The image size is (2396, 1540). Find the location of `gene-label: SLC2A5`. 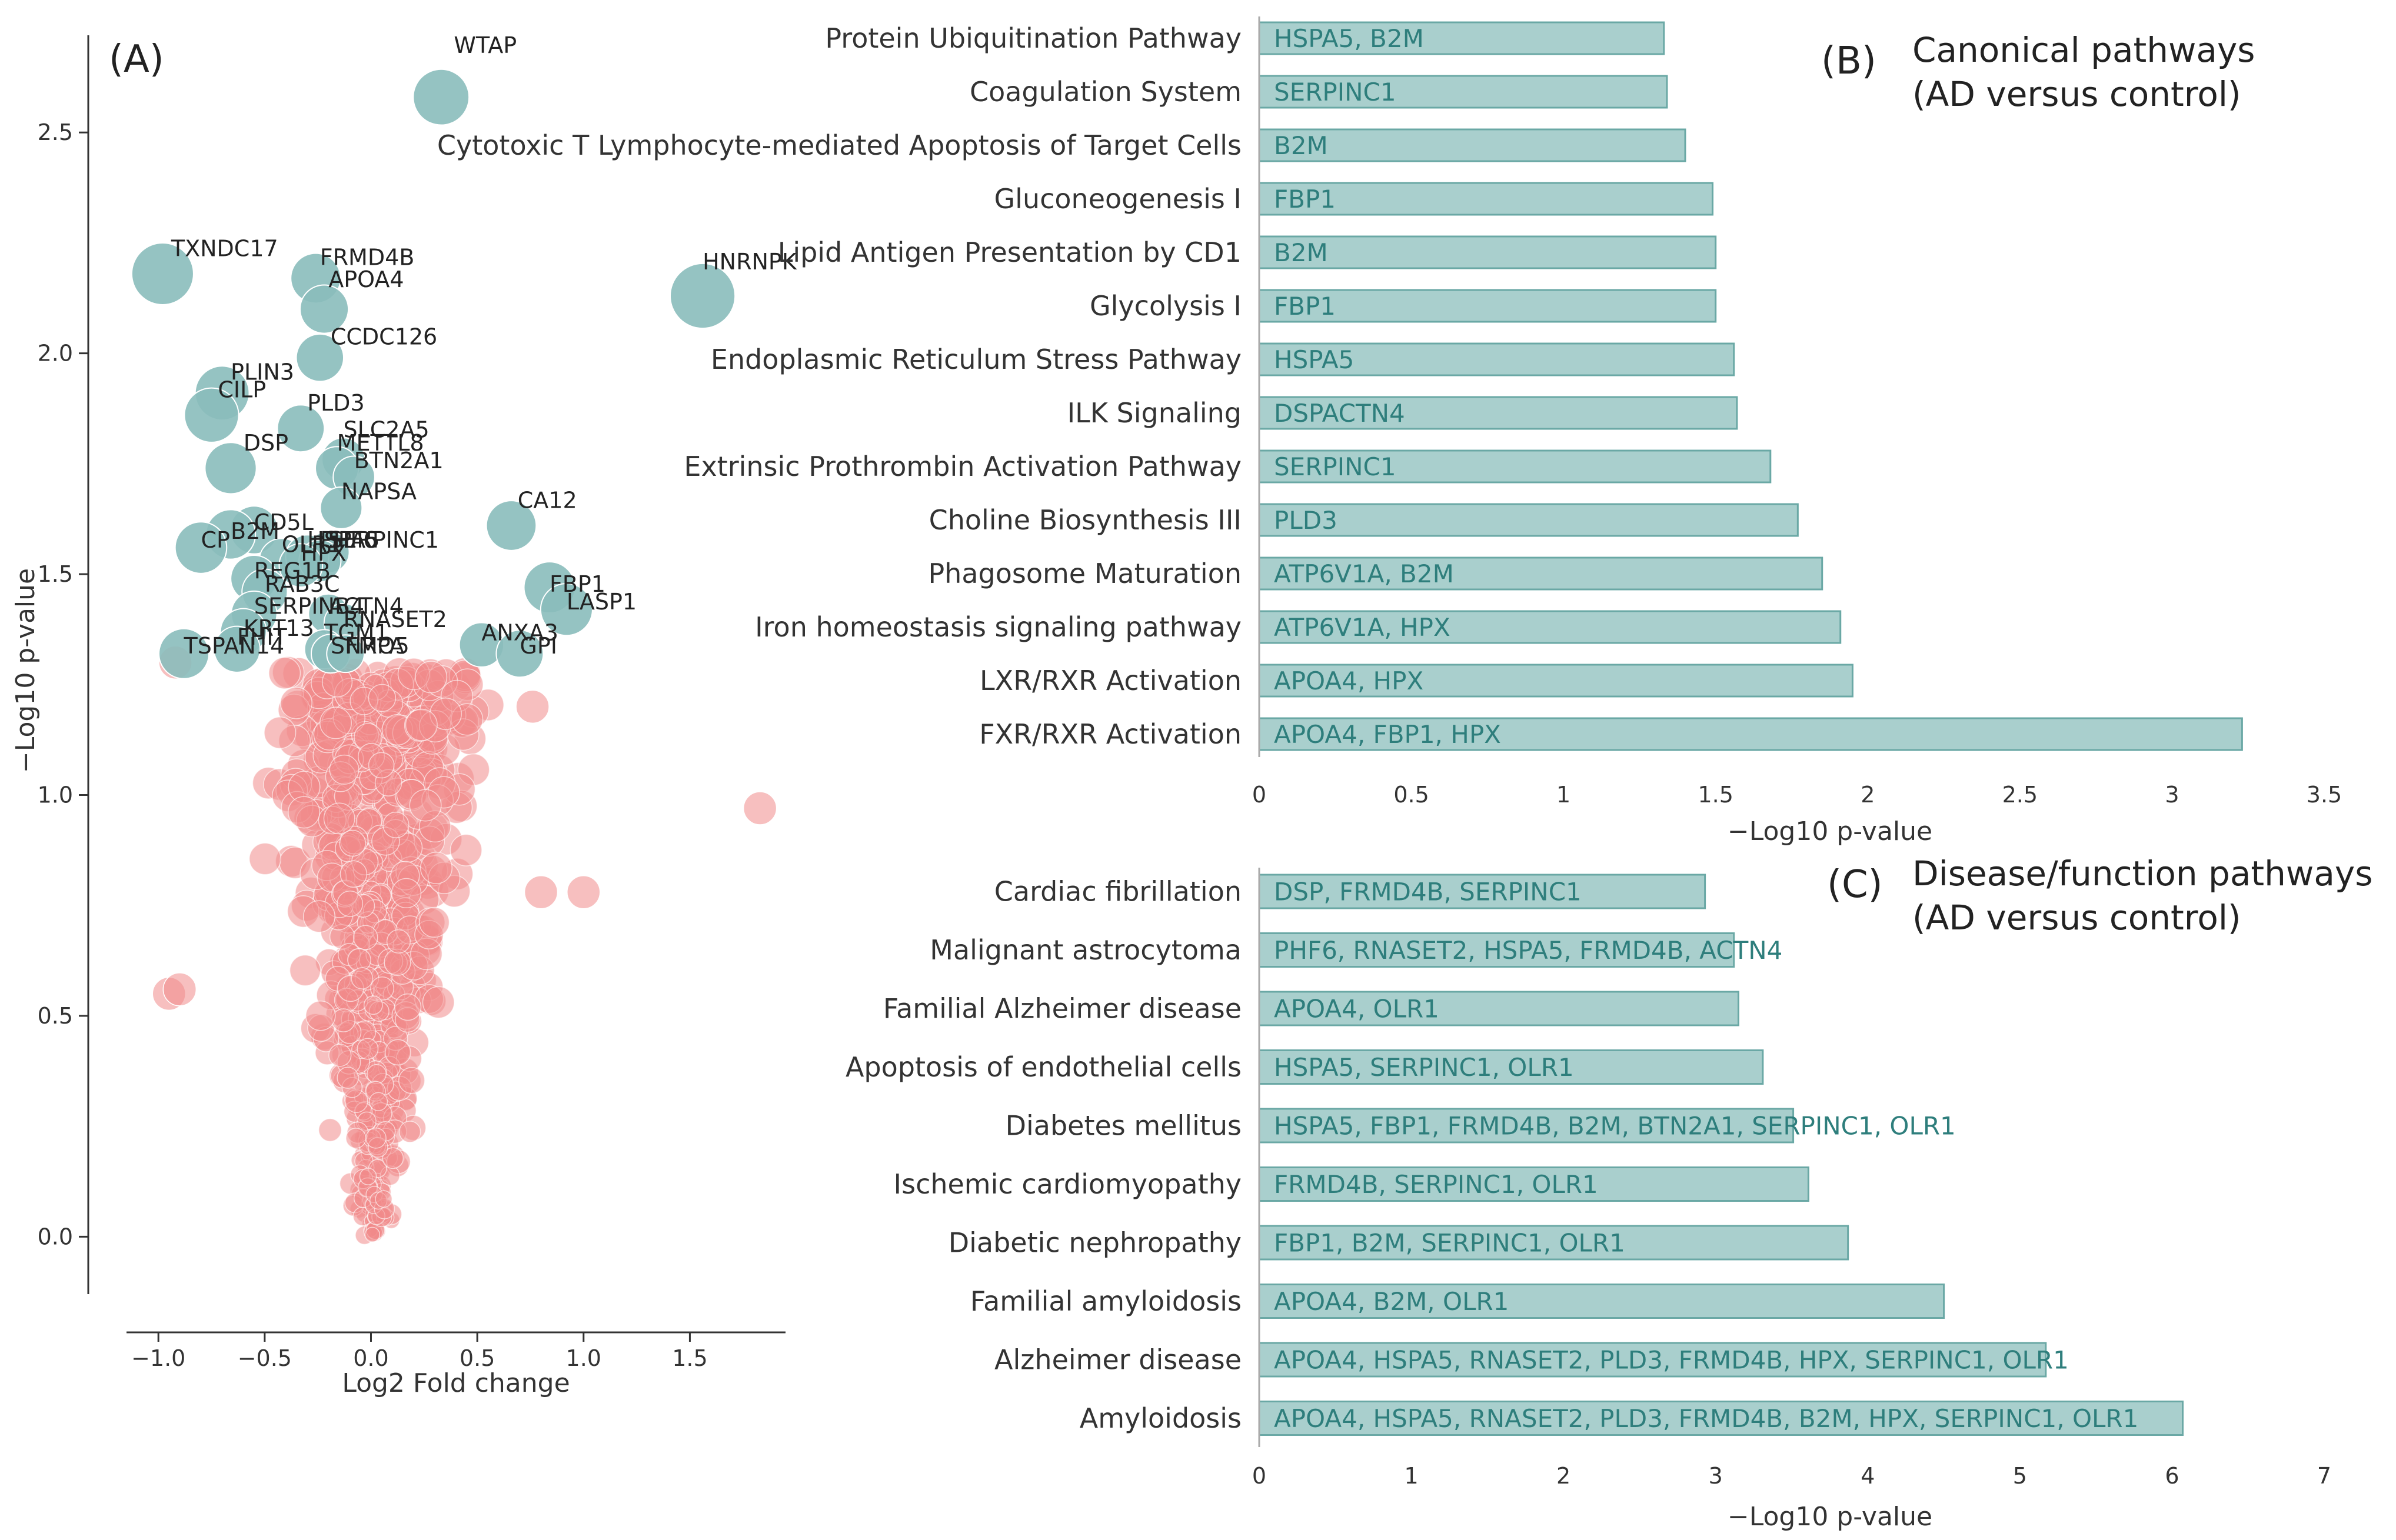

gene-label: SLC2A5 is located at coordinates (387, 429).